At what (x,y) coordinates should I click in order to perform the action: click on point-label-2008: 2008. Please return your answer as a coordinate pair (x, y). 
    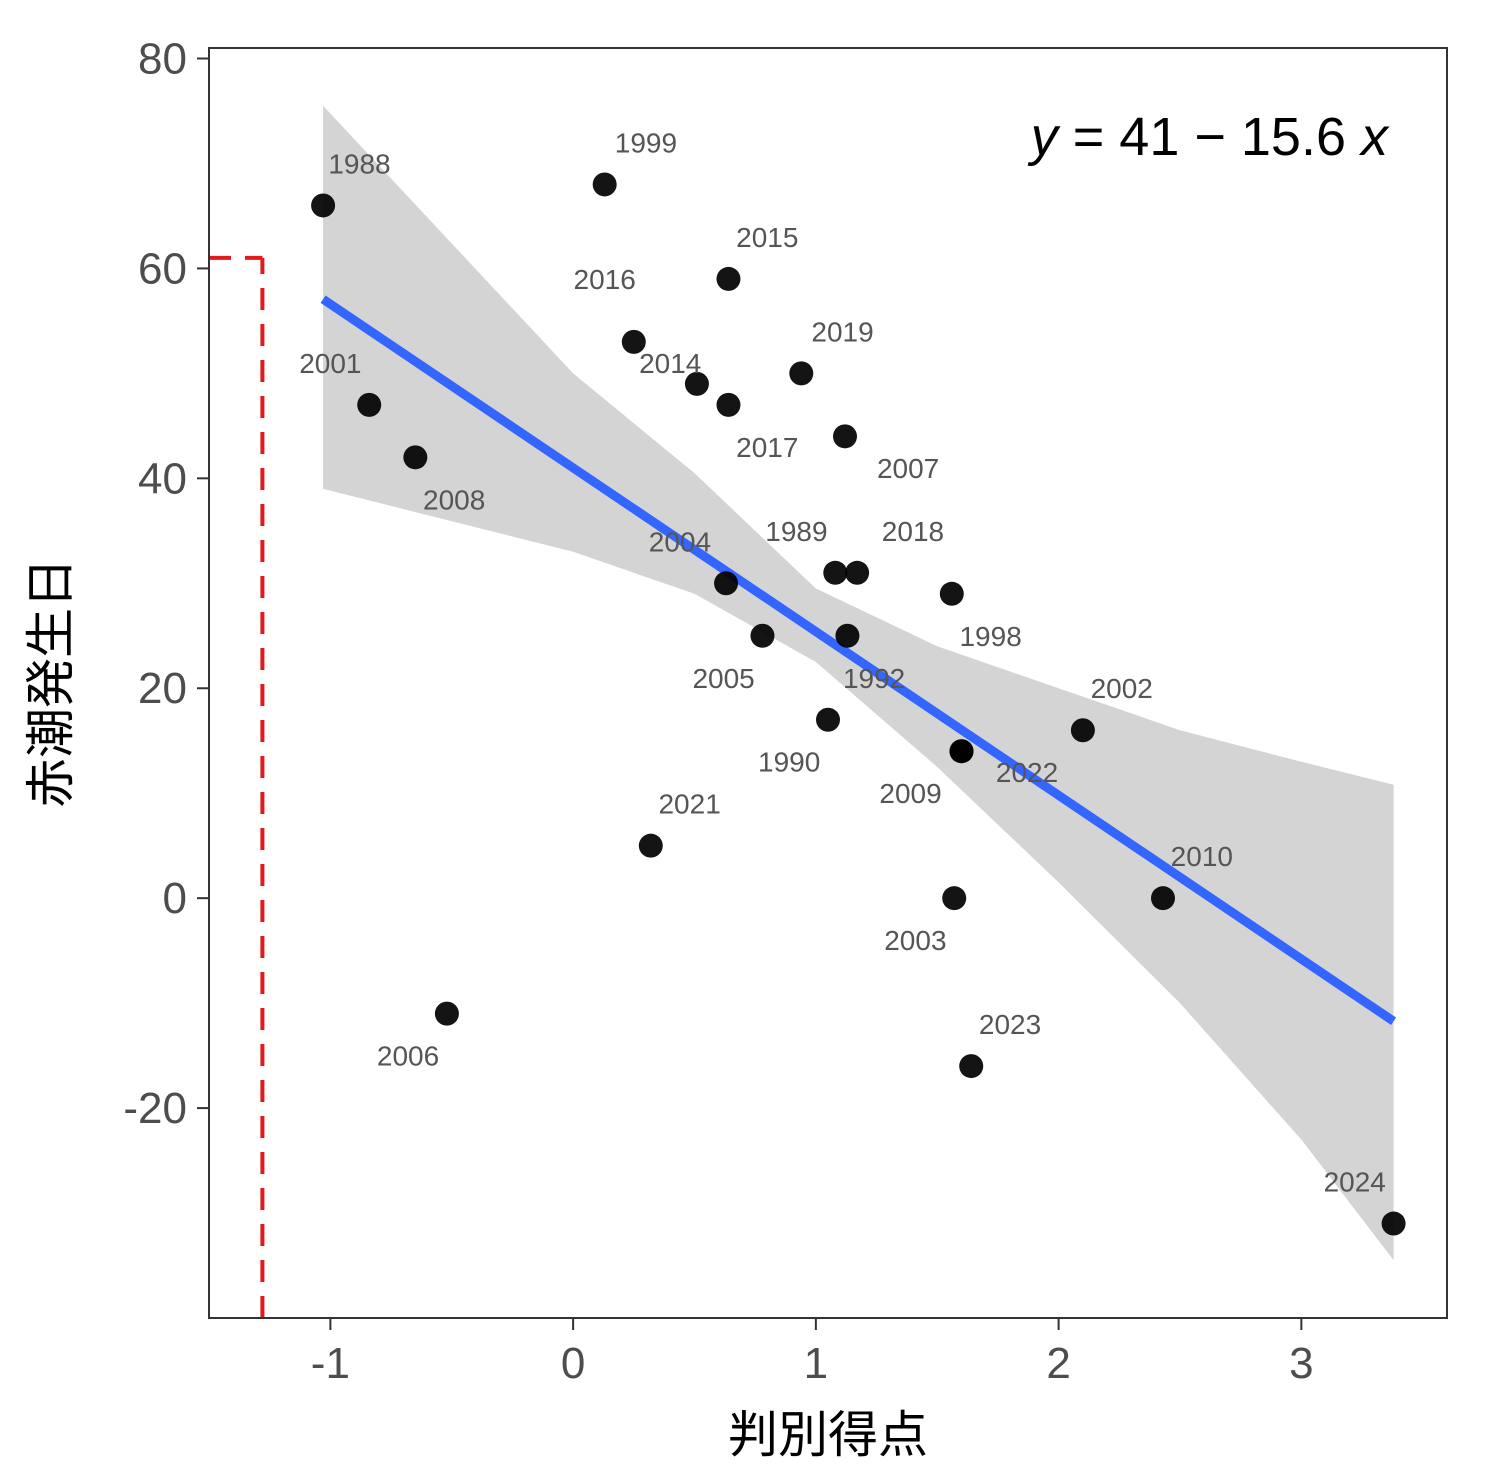
    Looking at the image, I should click on (454, 499).